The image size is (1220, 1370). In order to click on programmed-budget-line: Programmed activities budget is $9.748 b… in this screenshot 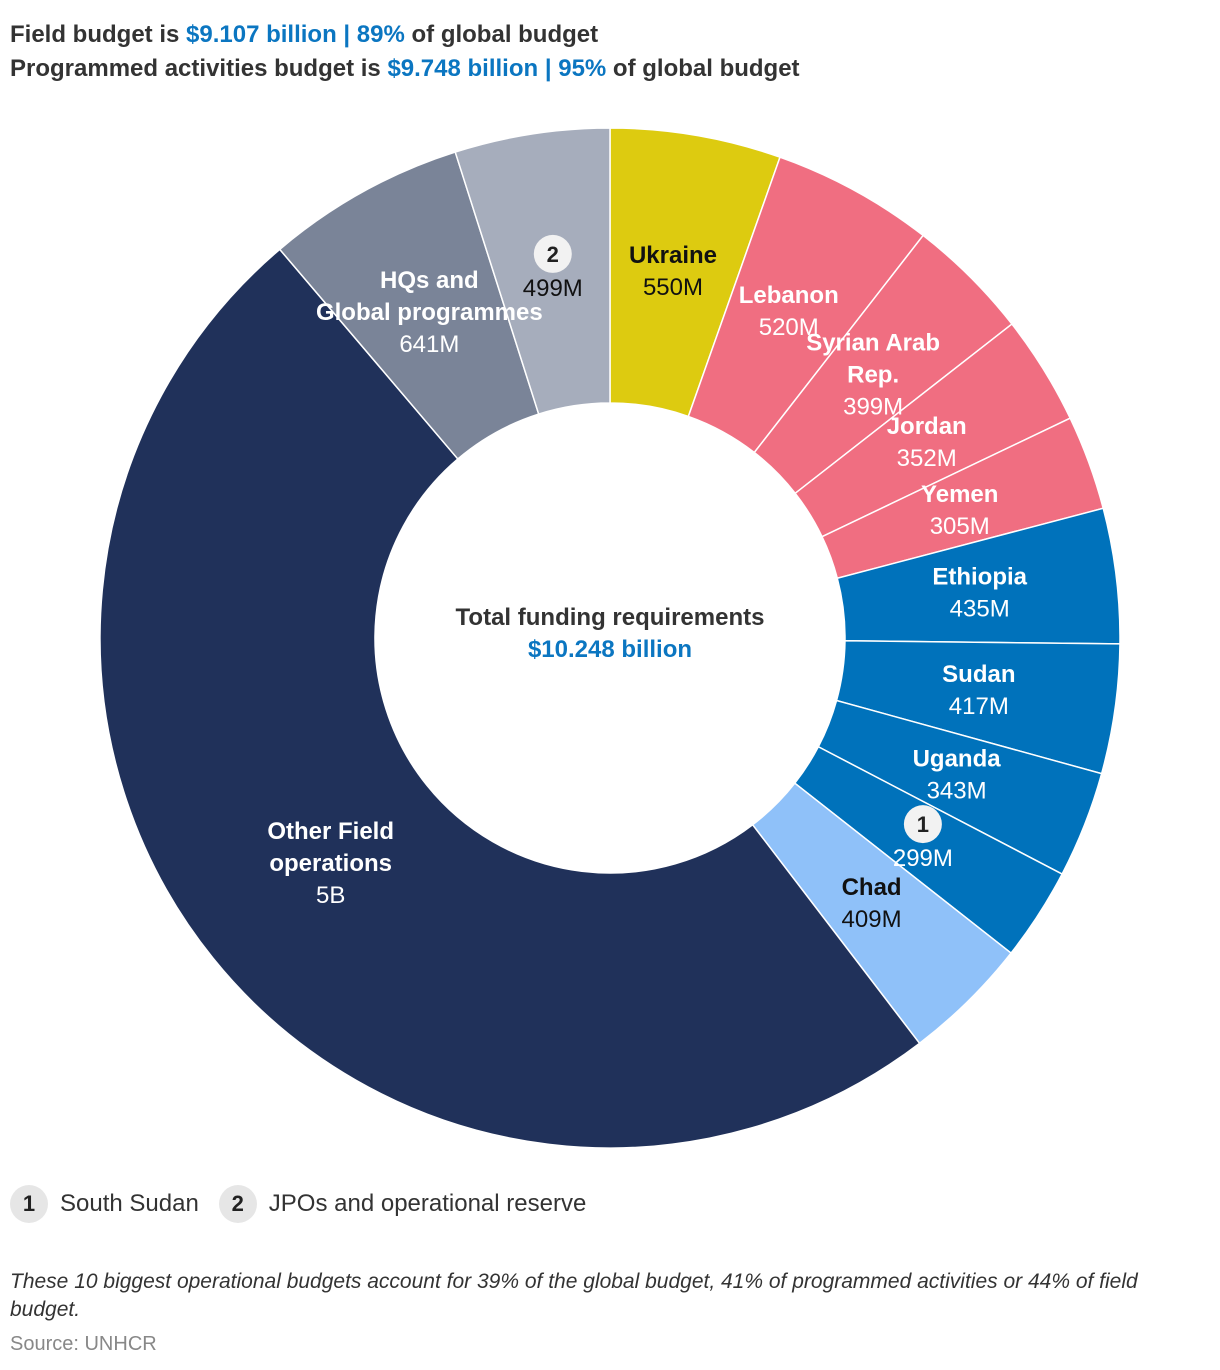, I will do `click(405, 69)`.